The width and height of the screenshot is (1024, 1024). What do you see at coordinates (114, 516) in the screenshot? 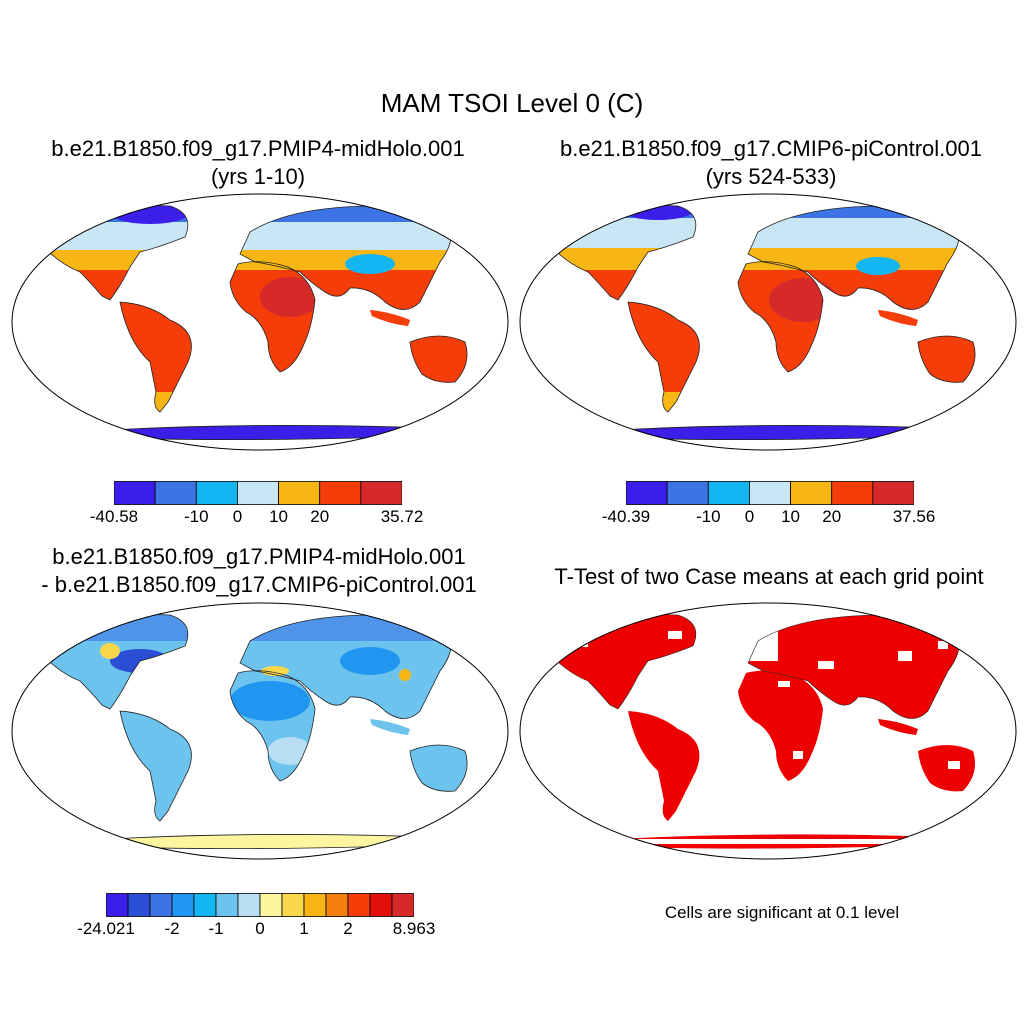
I see `colorbar-label: -40.58` at bounding box center [114, 516].